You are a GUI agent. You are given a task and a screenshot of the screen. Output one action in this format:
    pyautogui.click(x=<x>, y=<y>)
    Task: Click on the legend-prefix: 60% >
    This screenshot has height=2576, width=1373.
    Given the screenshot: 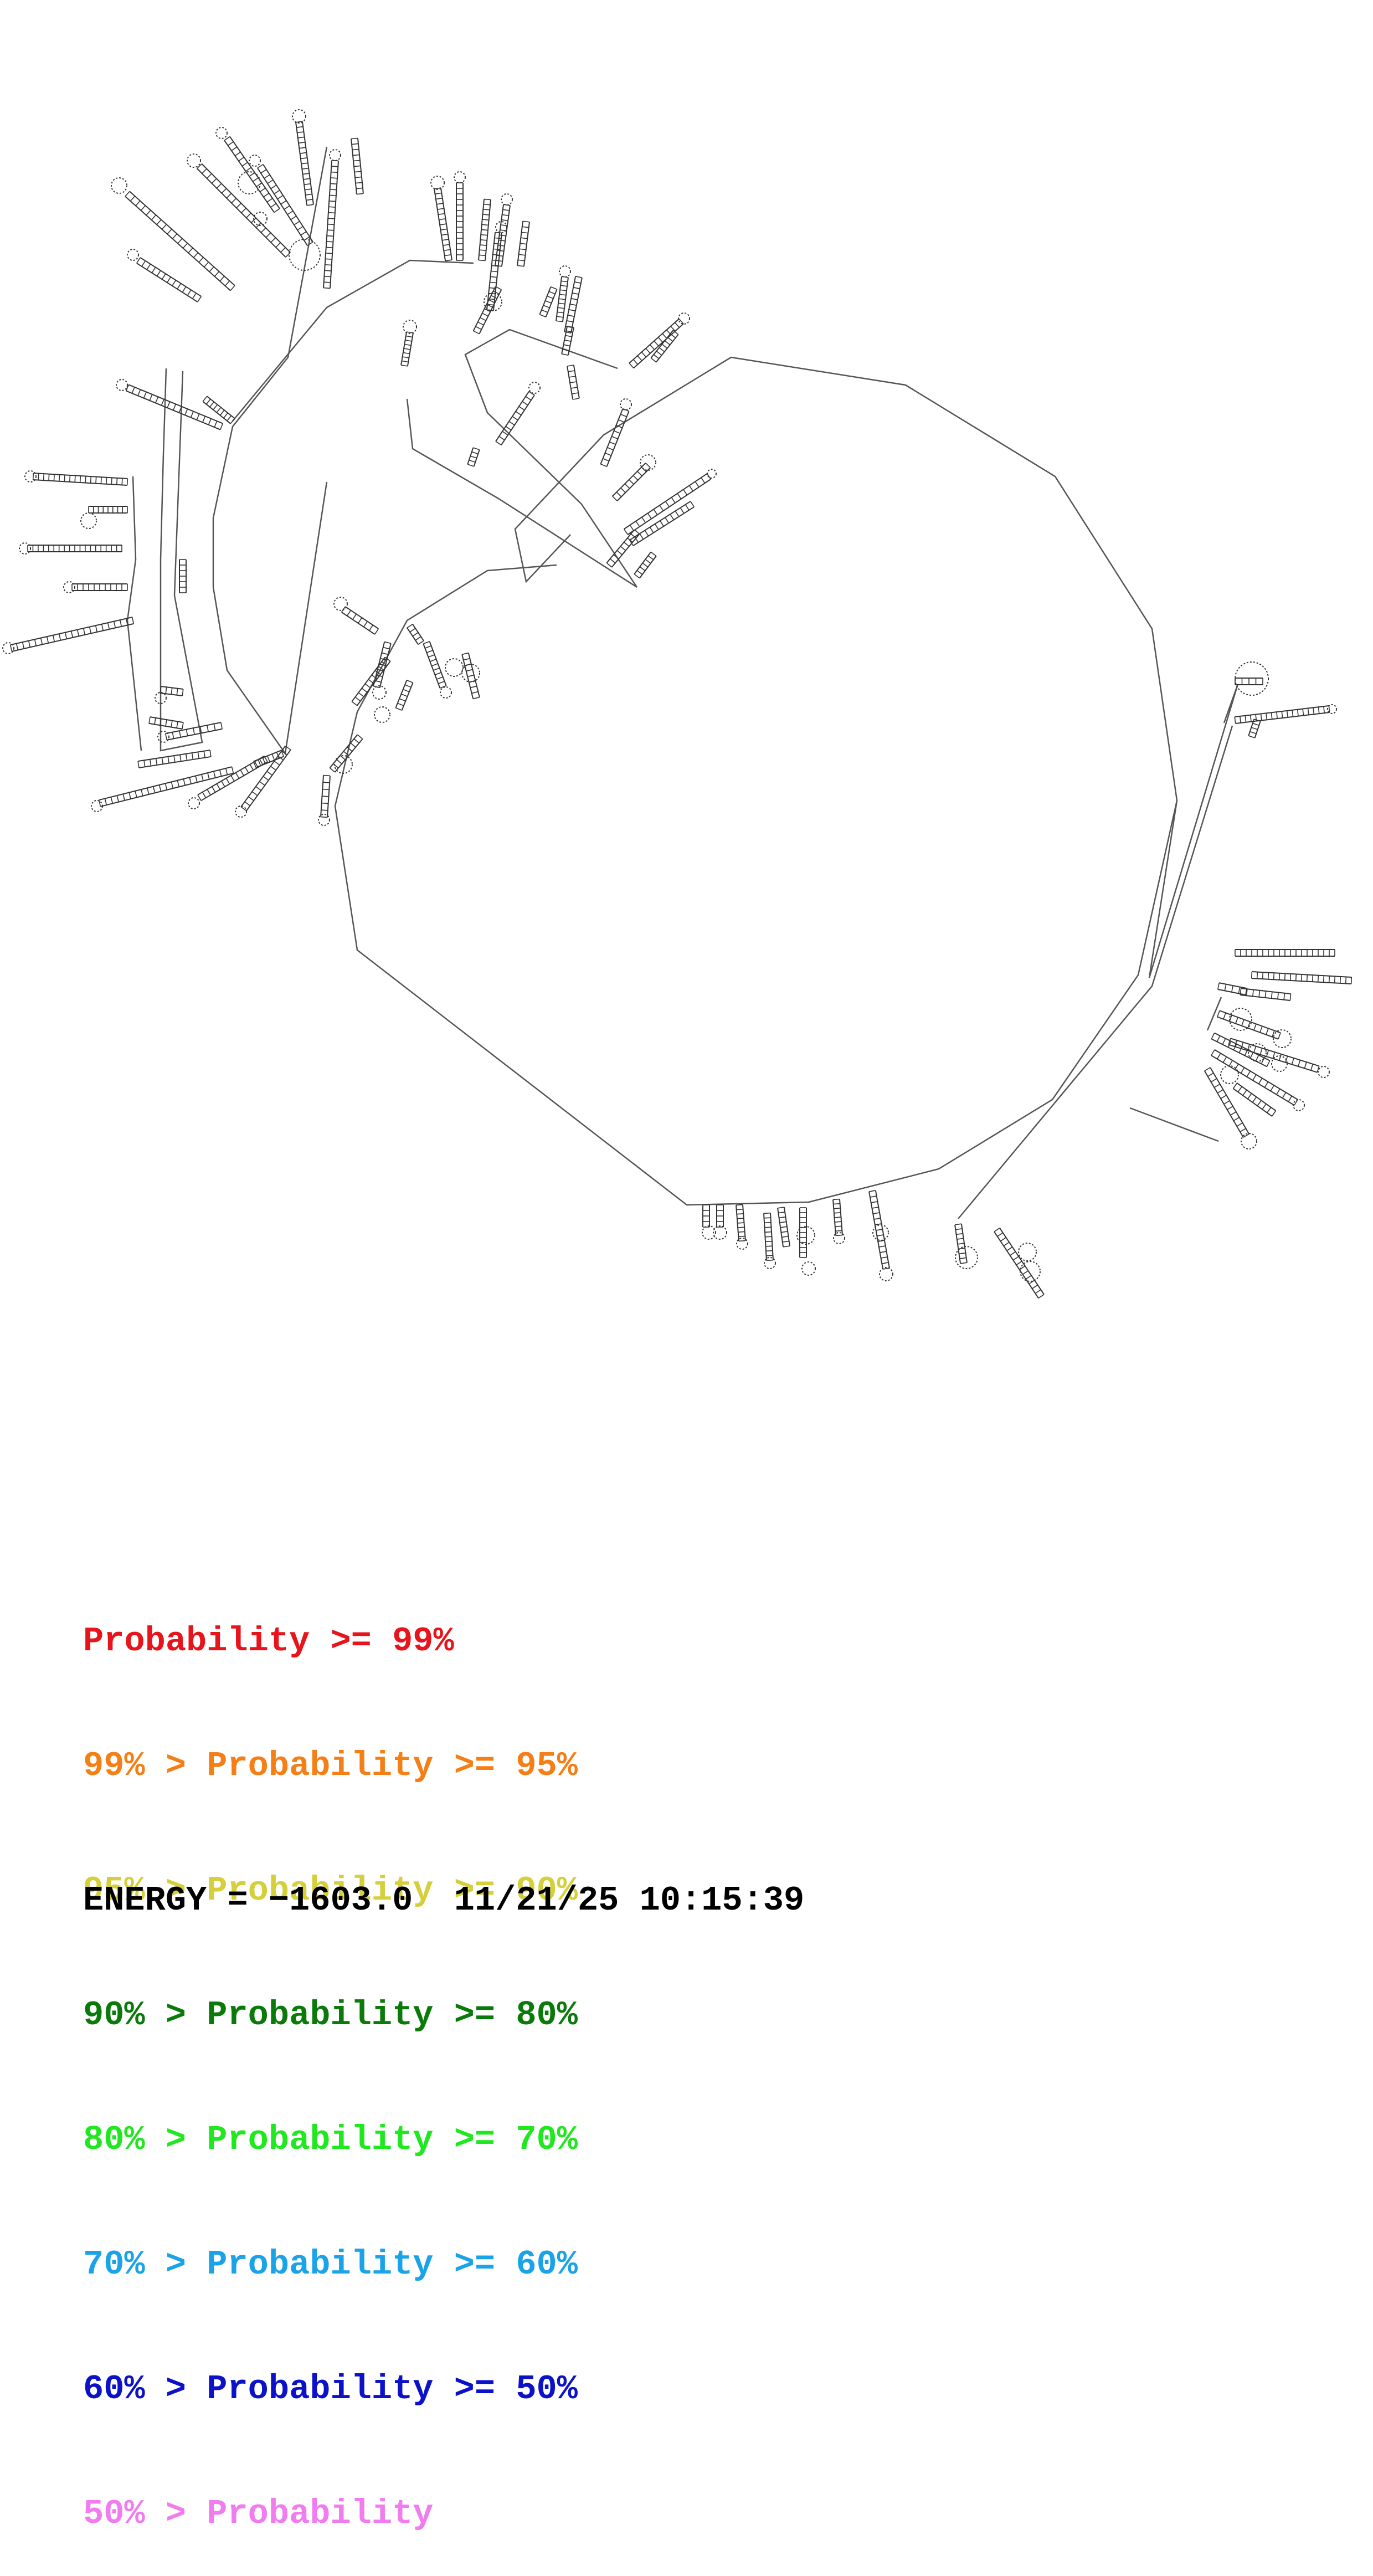 What is the action you would take?
    pyautogui.click(x=145, y=2389)
    